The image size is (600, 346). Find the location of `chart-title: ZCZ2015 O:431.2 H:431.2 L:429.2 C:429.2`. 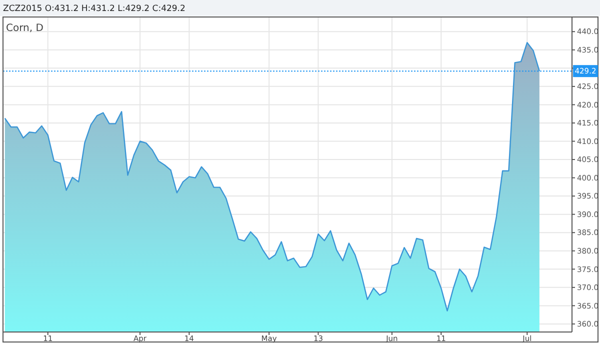

chart-title: ZCZ2015 O:431.2 H:431.2 L:429.2 C:429.2 is located at coordinates (94, 9).